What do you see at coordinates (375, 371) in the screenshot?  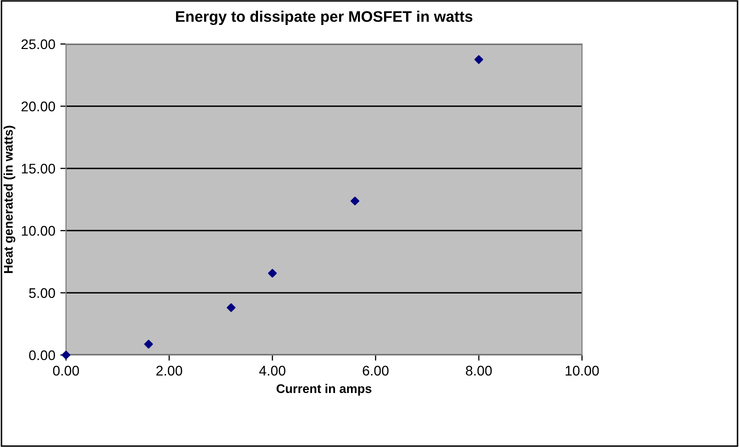 I see `x-tick-label: 6.00` at bounding box center [375, 371].